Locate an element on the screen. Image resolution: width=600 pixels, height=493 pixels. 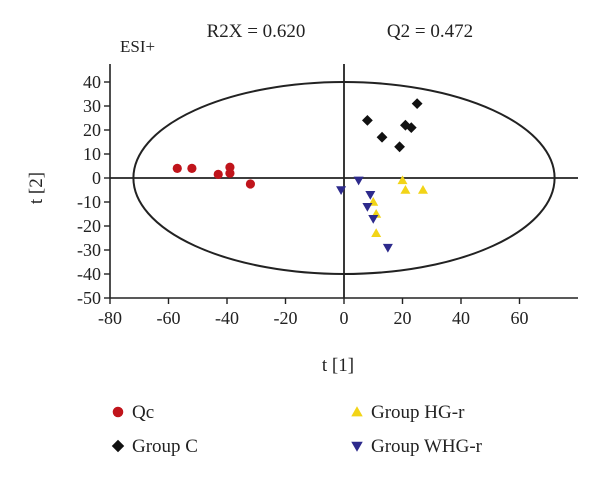
x-tick-label: -60 is located at coordinates (169, 318).